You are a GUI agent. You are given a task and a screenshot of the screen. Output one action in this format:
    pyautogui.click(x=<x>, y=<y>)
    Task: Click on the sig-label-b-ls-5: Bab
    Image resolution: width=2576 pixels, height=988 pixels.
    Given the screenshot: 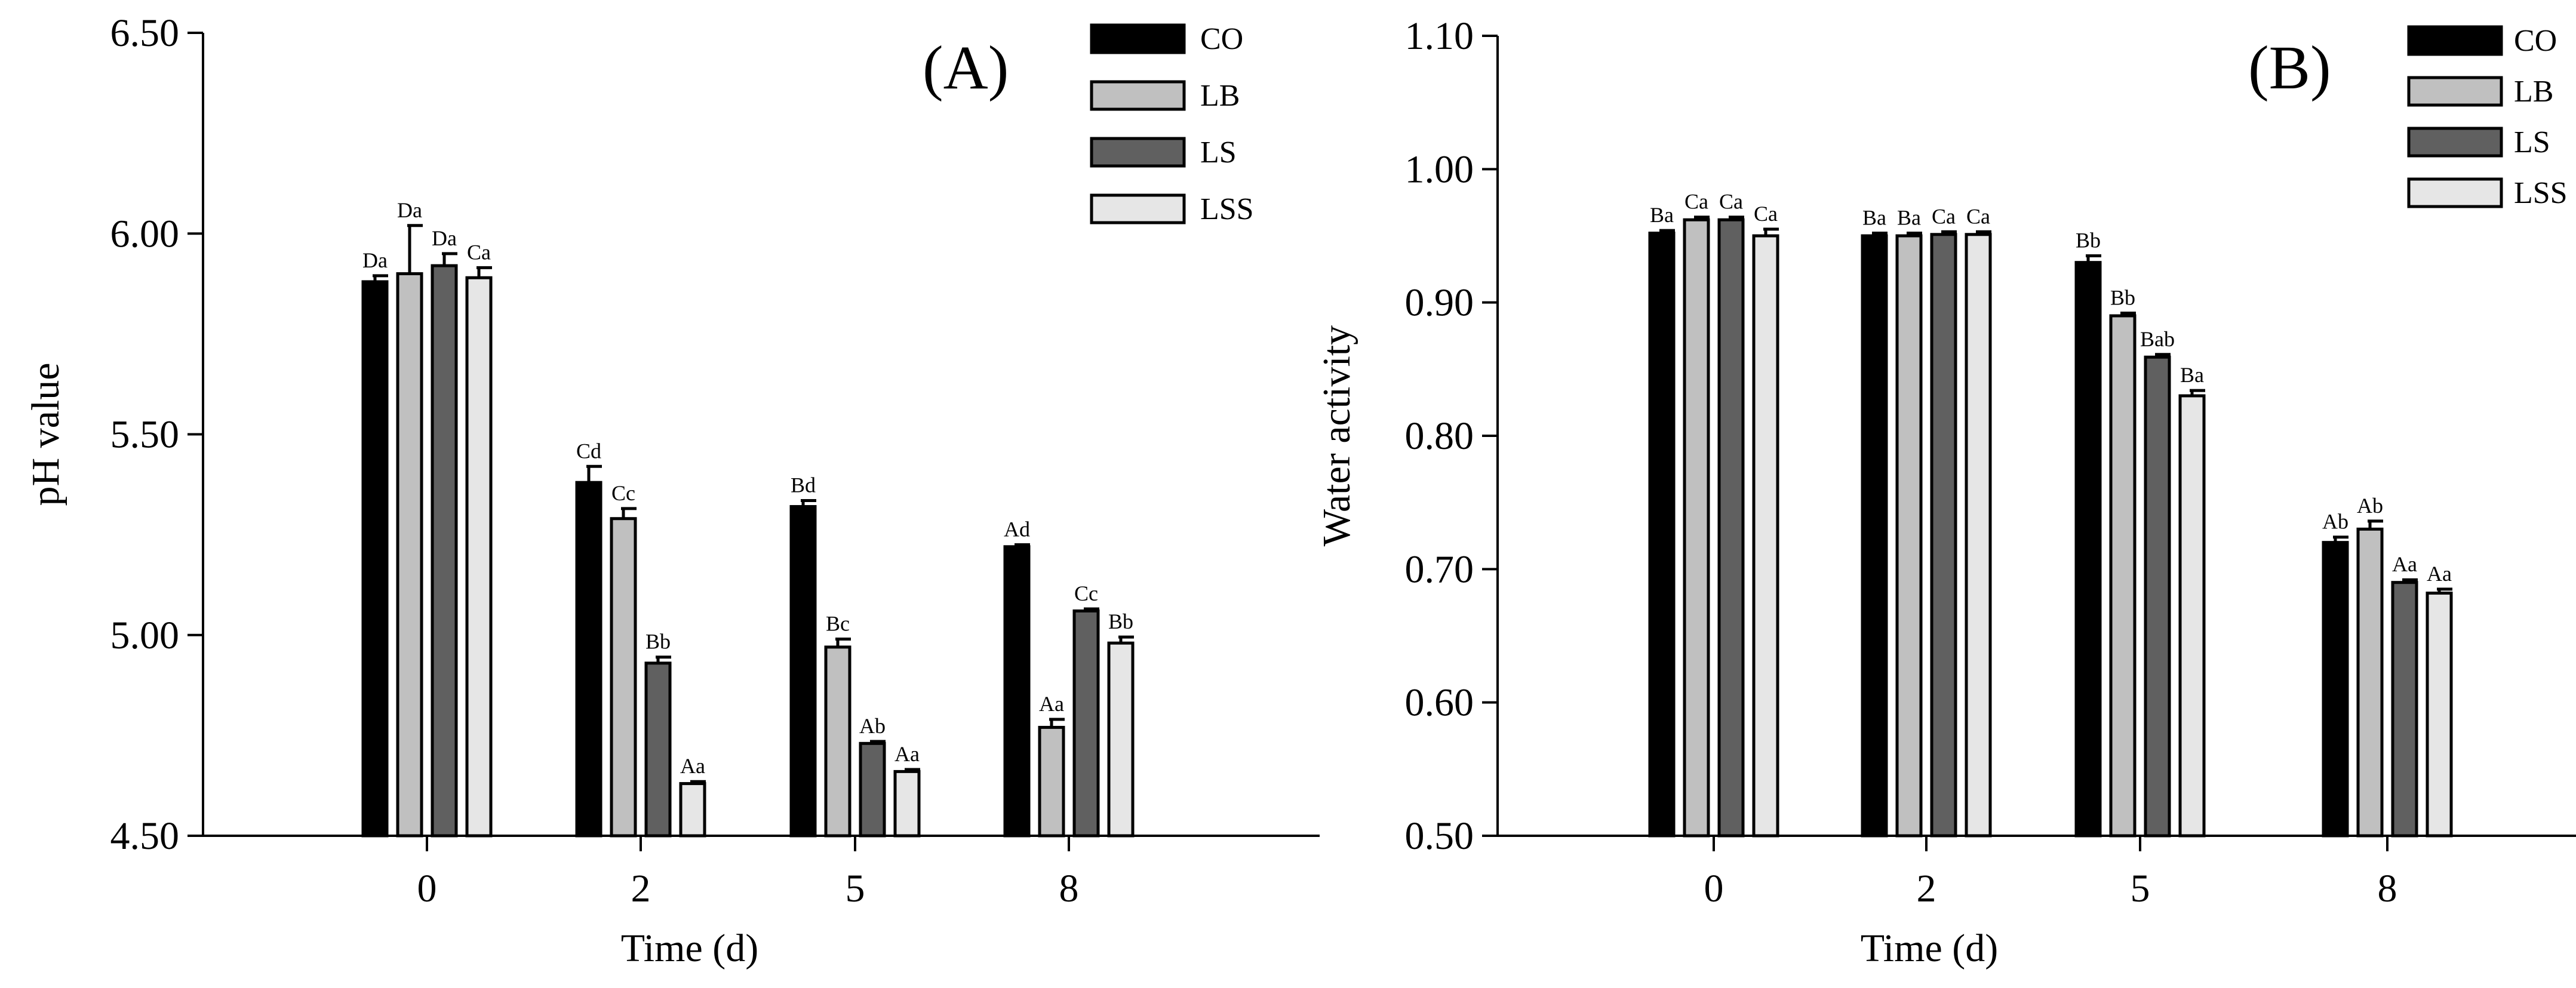 What is the action you would take?
    pyautogui.click(x=2157, y=339)
    